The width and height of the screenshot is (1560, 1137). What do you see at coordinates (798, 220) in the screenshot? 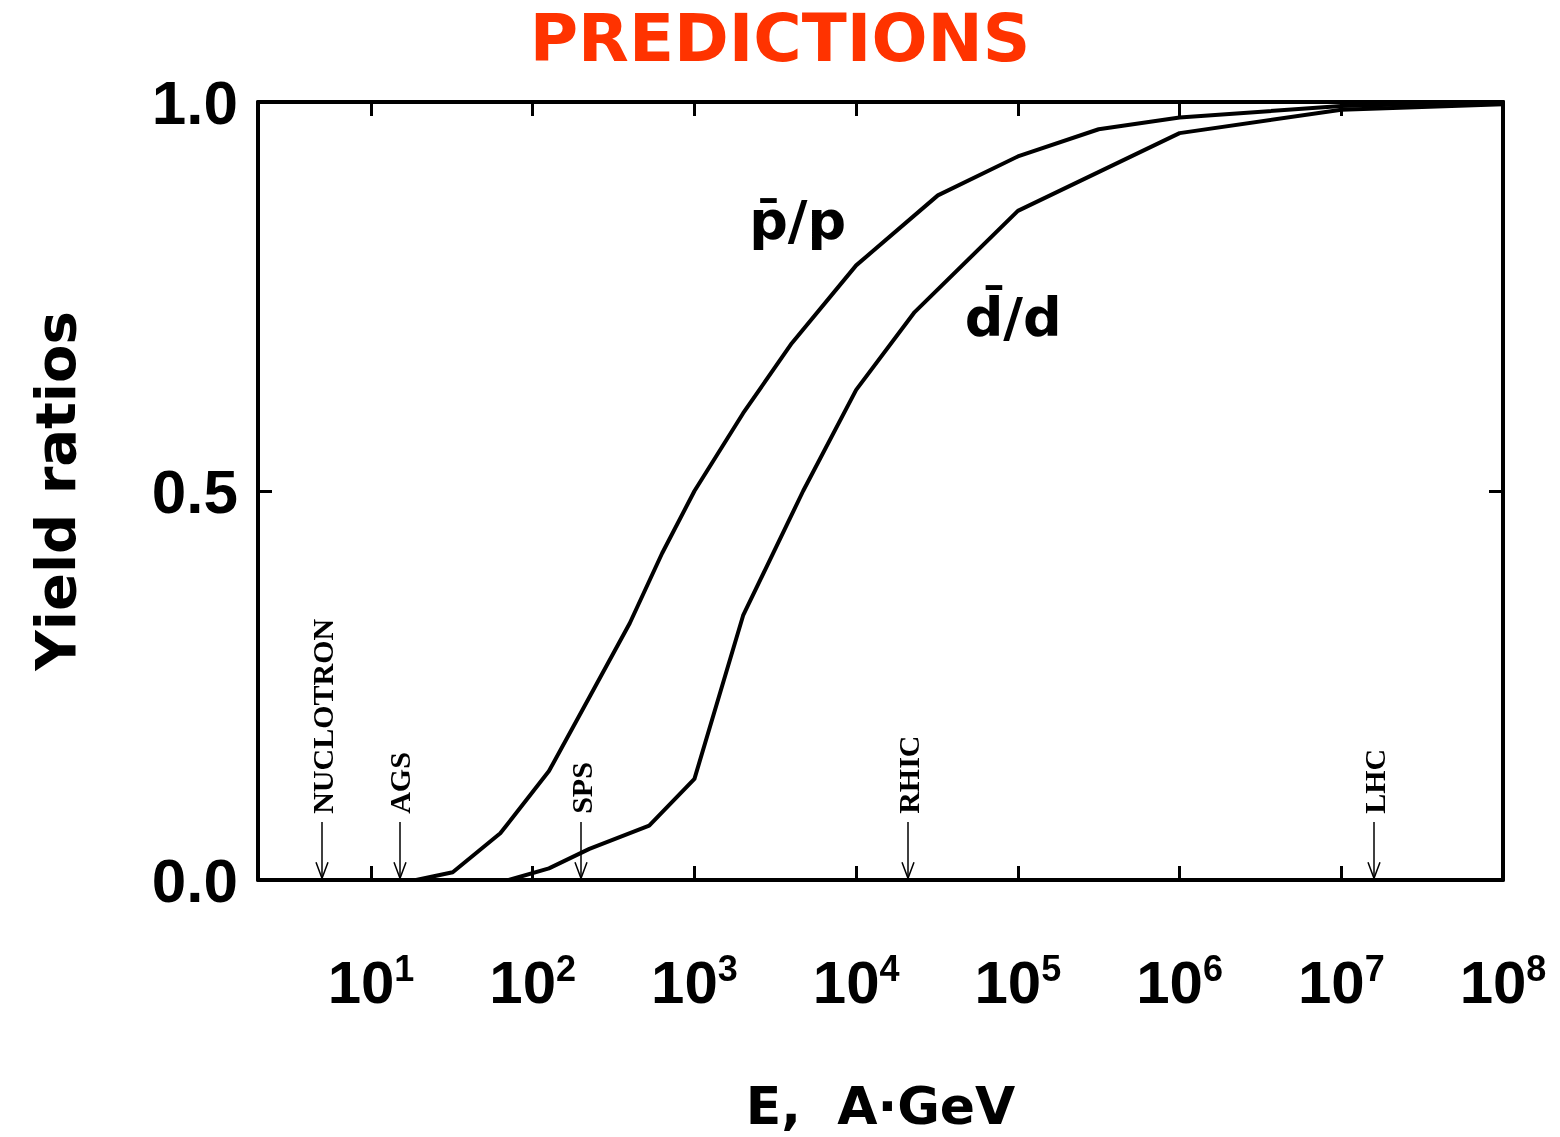
I see `series-label: p̄/p` at bounding box center [798, 220].